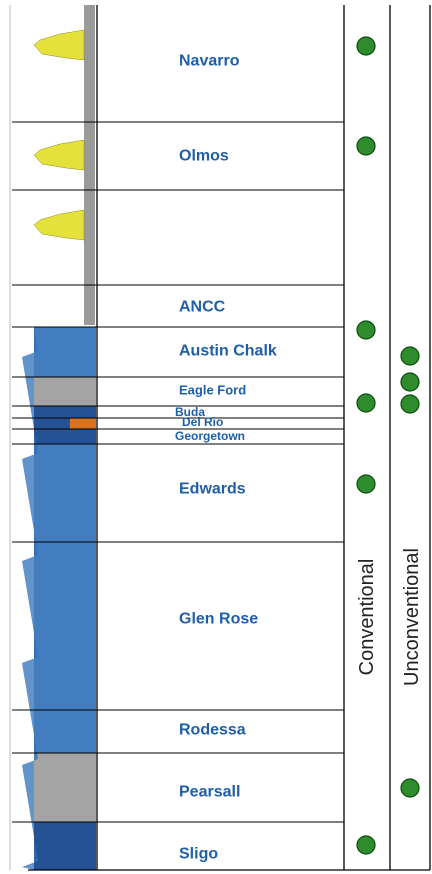  I want to click on conventional-column-label: Conventional, so click(367, 617).